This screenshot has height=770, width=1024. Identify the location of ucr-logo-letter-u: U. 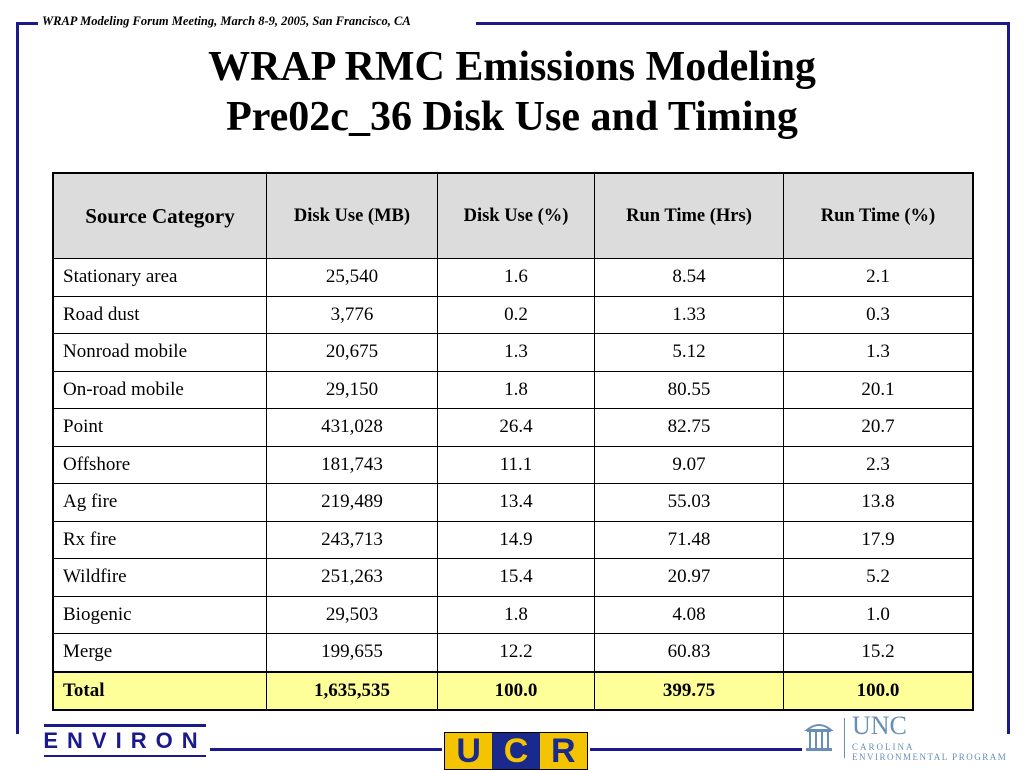
(469, 751).